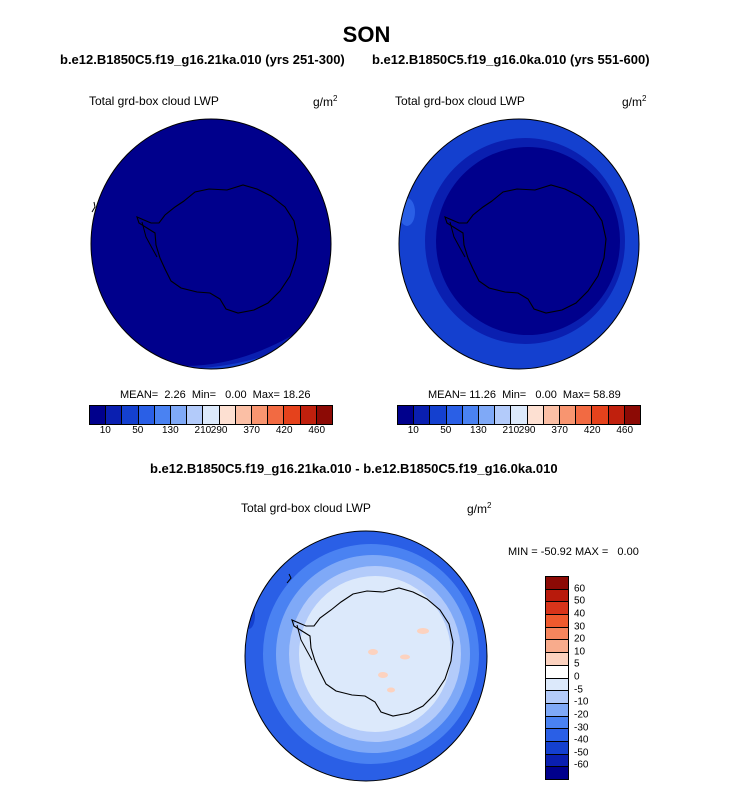 The width and height of the screenshot is (733, 789). Describe the element at coordinates (219, 430) in the screenshot. I see `left-colorbar-tick-label: 290` at that location.